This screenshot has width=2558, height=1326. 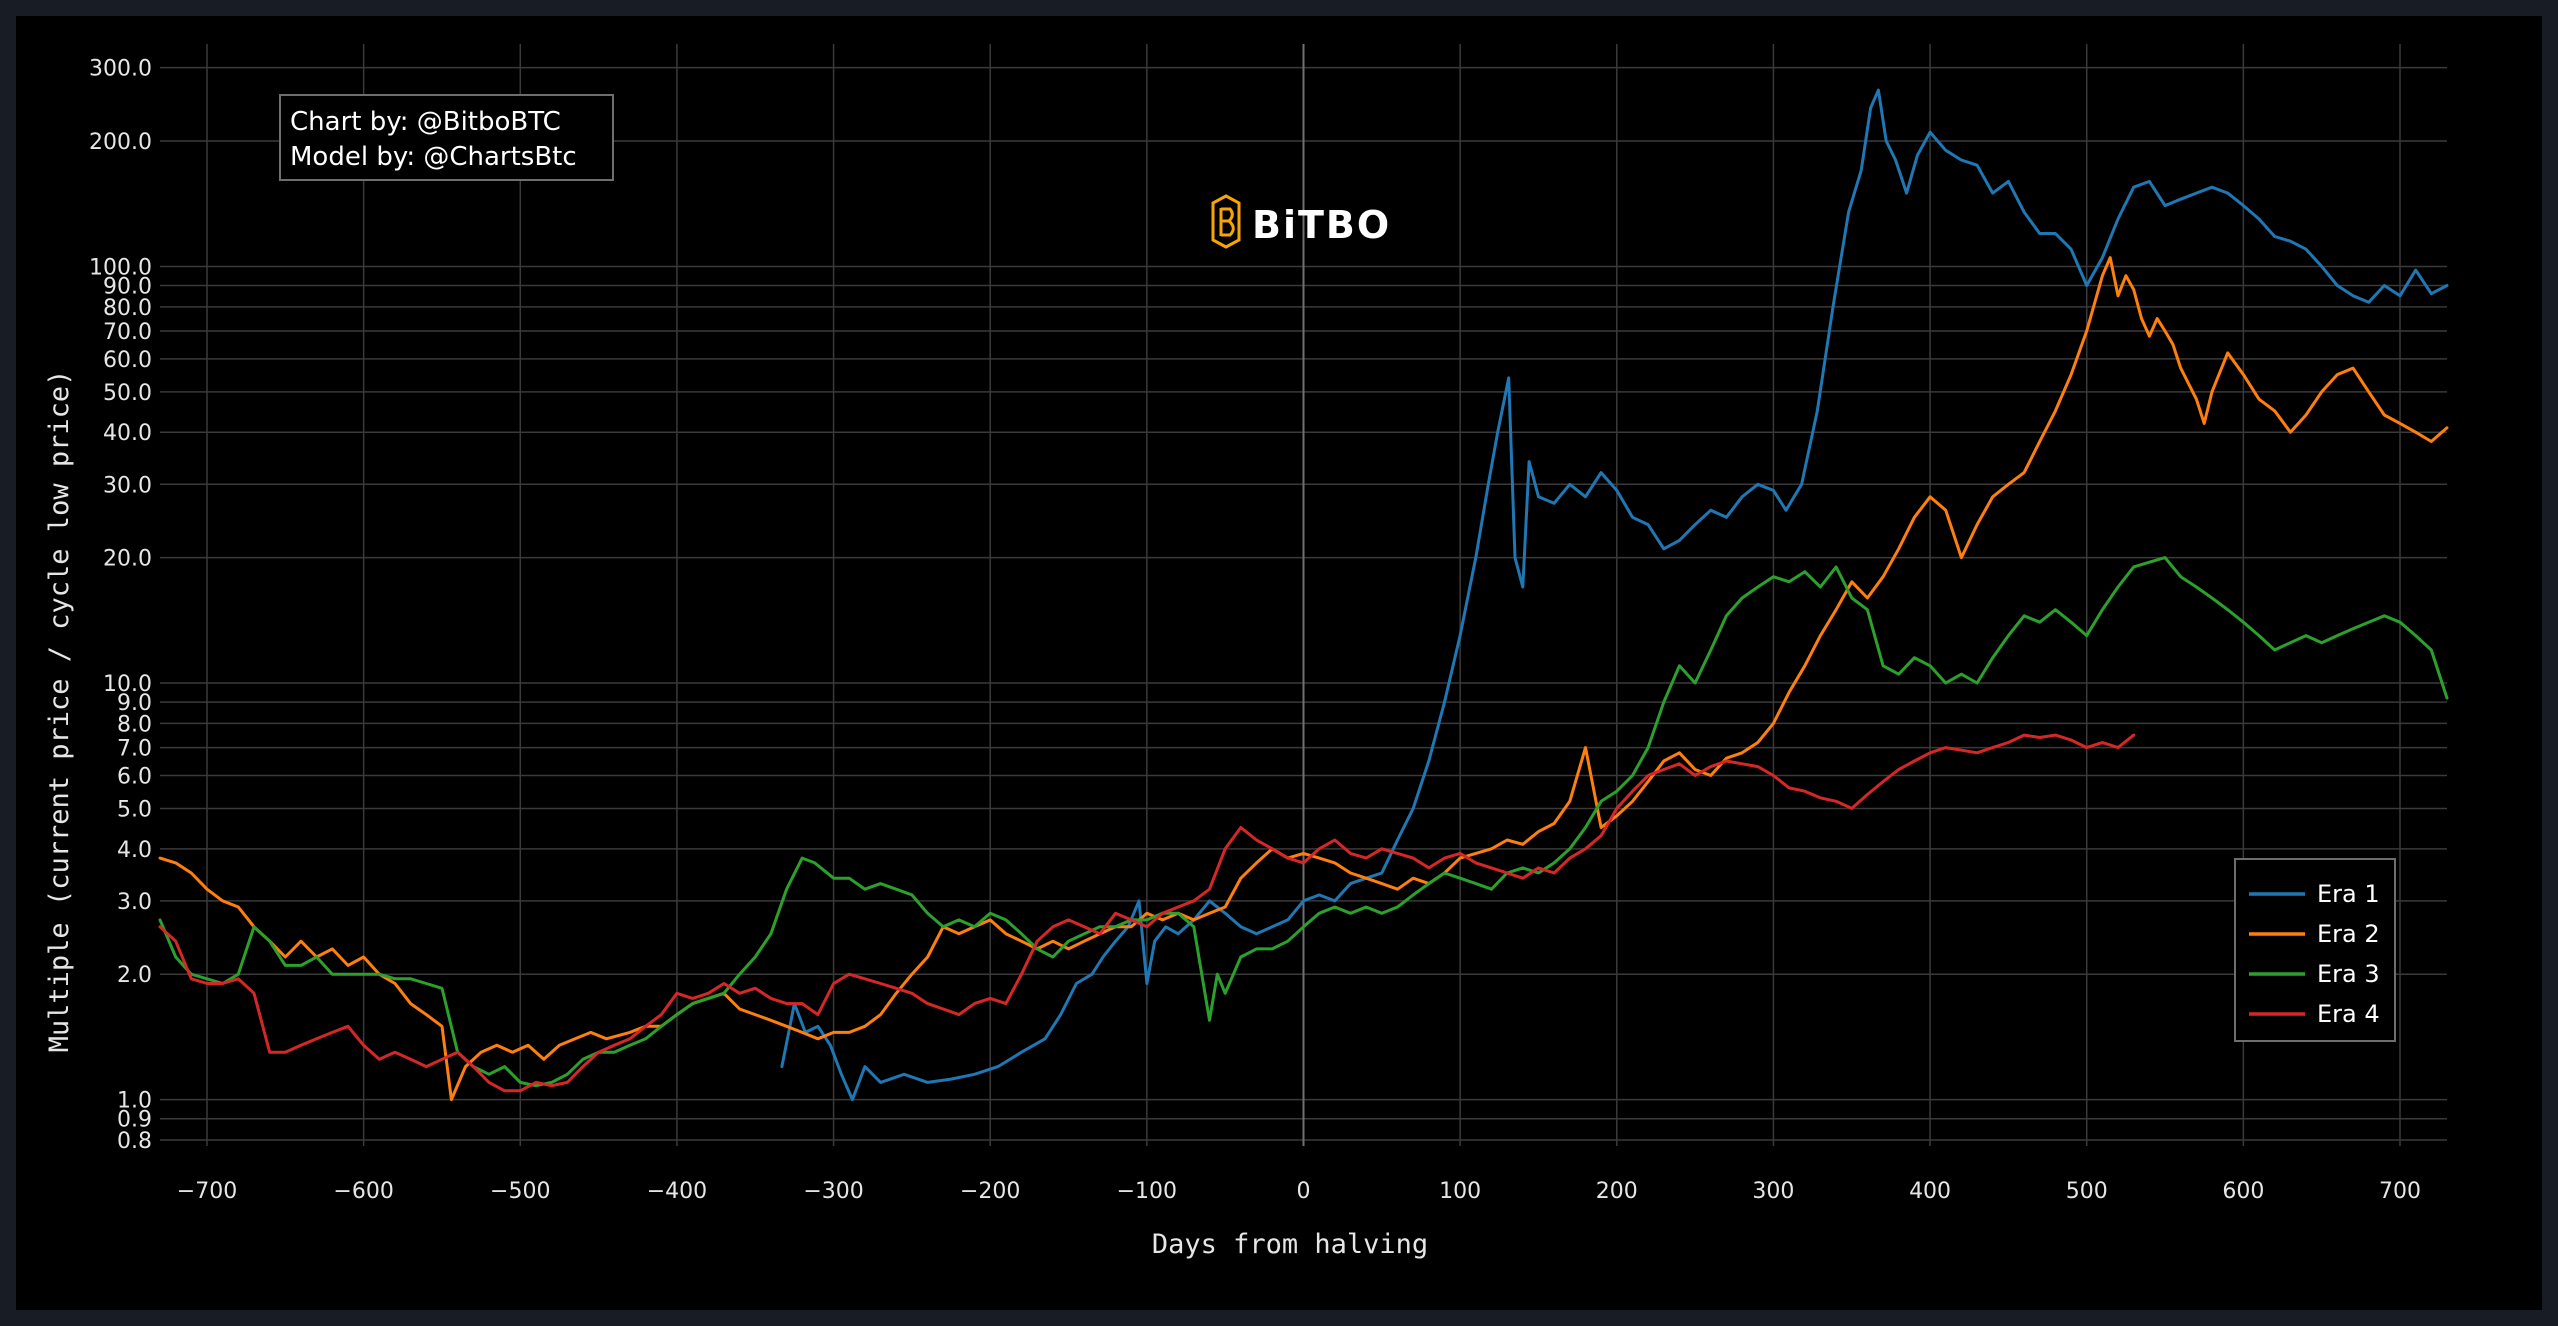 What do you see at coordinates (1773, 1191) in the screenshot?
I see `x-tick-label: 300` at bounding box center [1773, 1191].